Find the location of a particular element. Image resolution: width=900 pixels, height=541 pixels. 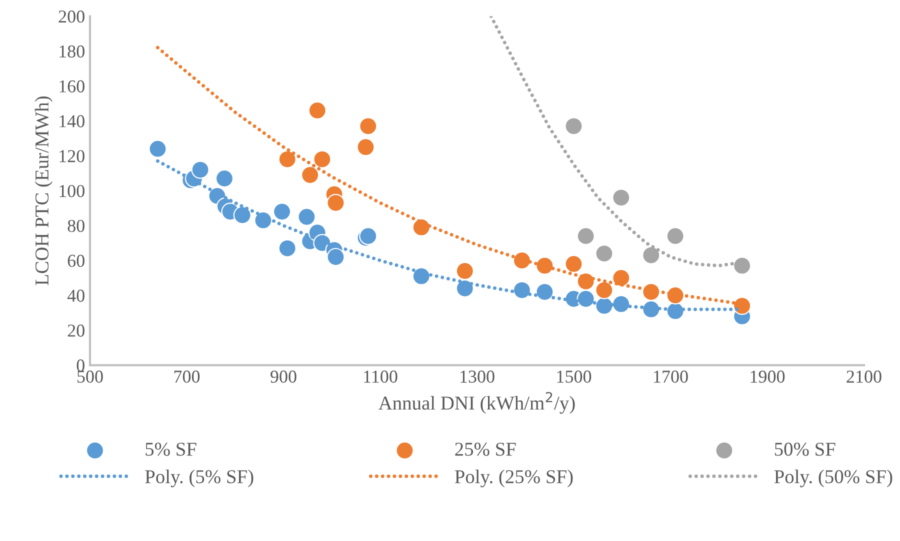

legend-label: 5% SF is located at coordinates (171, 449).